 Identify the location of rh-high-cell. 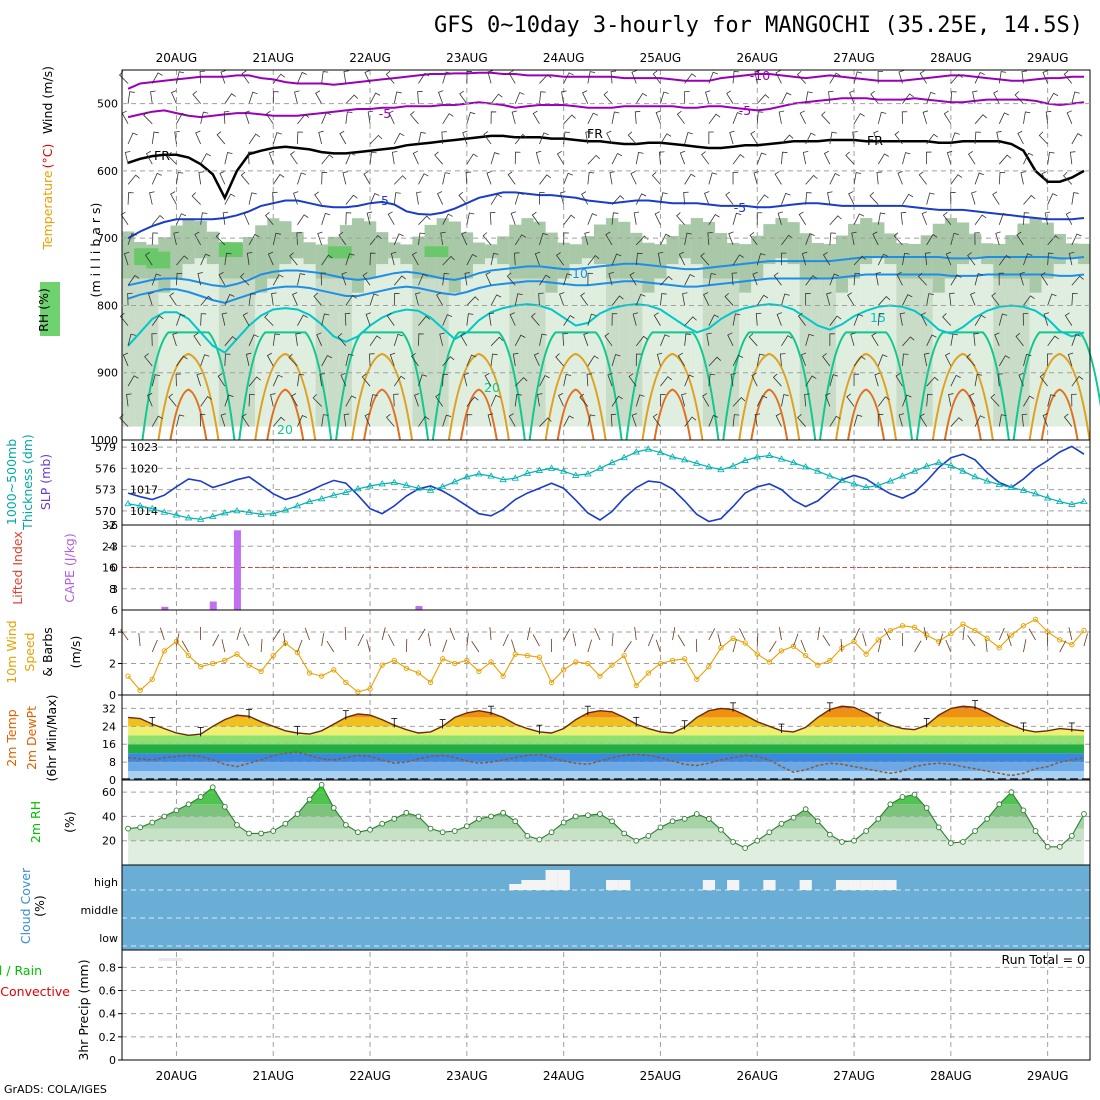
(230, 250).